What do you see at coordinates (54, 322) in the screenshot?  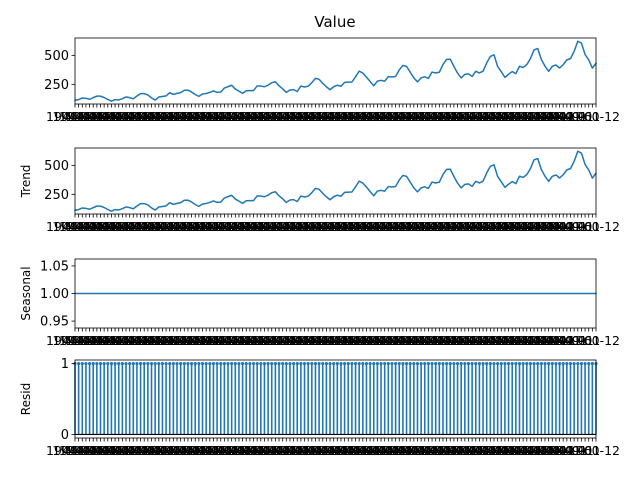 I see `y-tick-label: 0.95` at bounding box center [54, 322].